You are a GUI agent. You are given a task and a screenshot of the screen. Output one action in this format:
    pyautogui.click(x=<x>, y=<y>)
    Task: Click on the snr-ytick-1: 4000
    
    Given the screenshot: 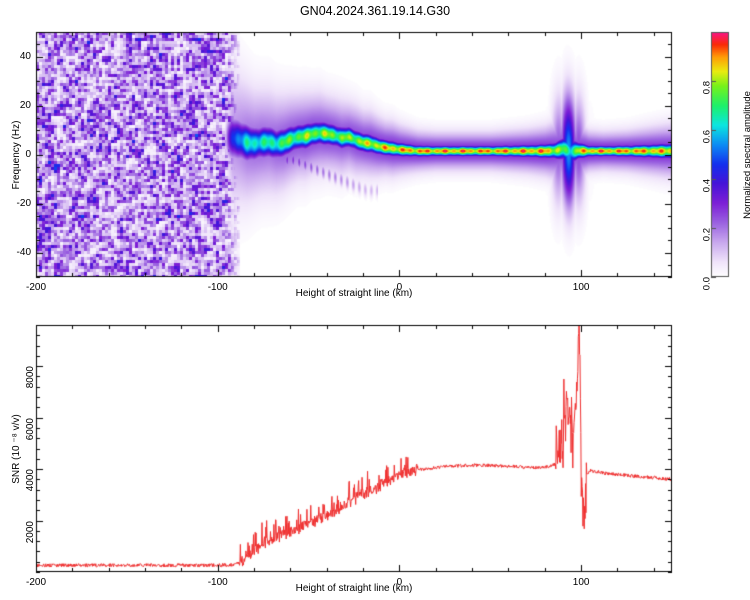 What is the action you would take?
    pyautogui.click(x=30, y=480)
    